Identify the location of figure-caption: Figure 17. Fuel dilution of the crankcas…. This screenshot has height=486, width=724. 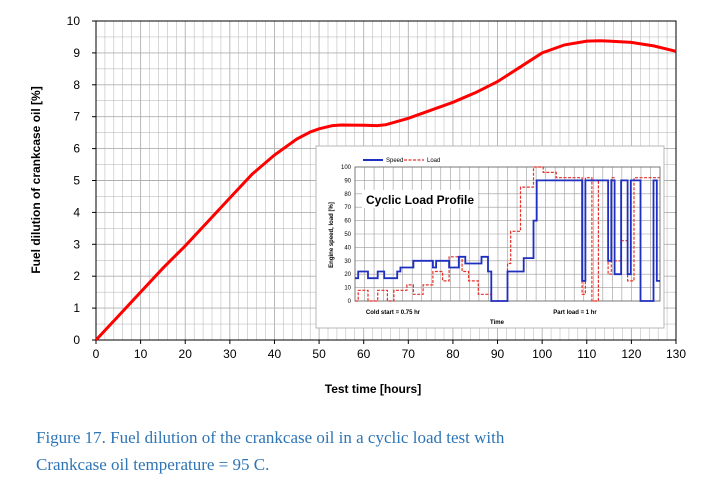
(366, 451).